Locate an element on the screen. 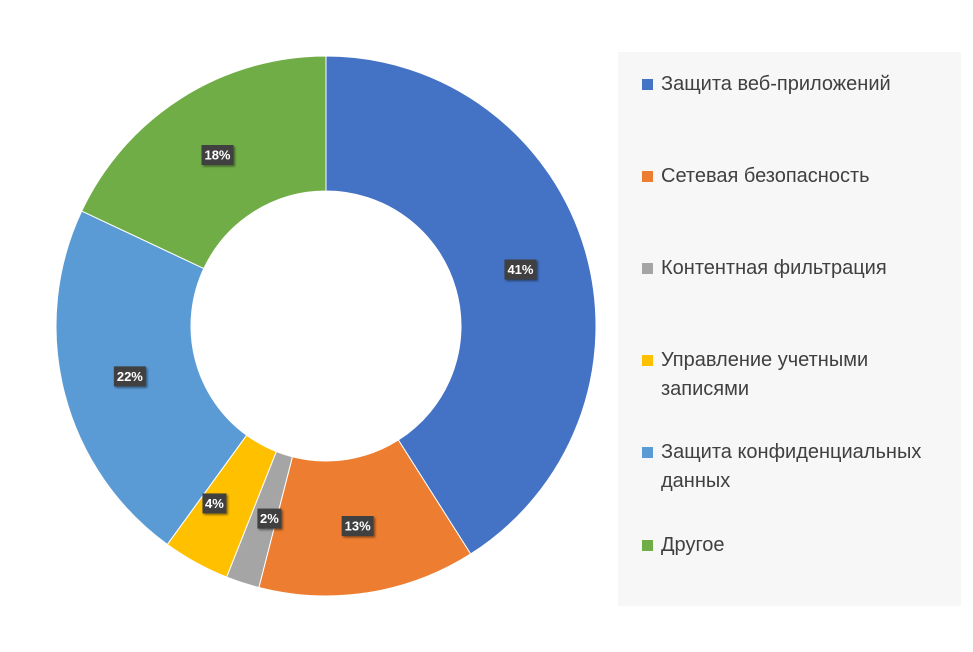  legend-item-network-security: Сетевая безопасность is located at coordinates (792, 176).